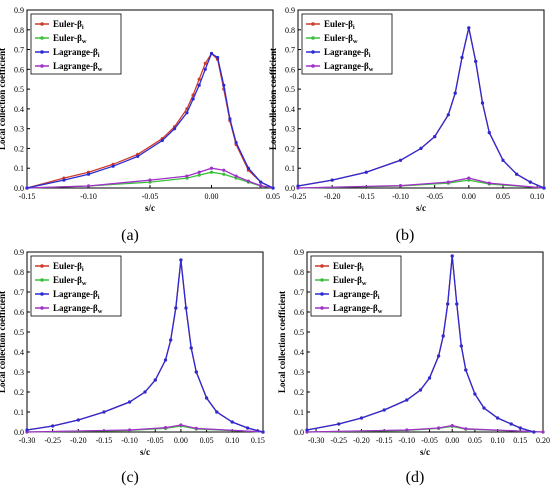  Describe the element at coordinates (27, 196) in the screenshot. I see `x-tick-label: -0.15` at that location.